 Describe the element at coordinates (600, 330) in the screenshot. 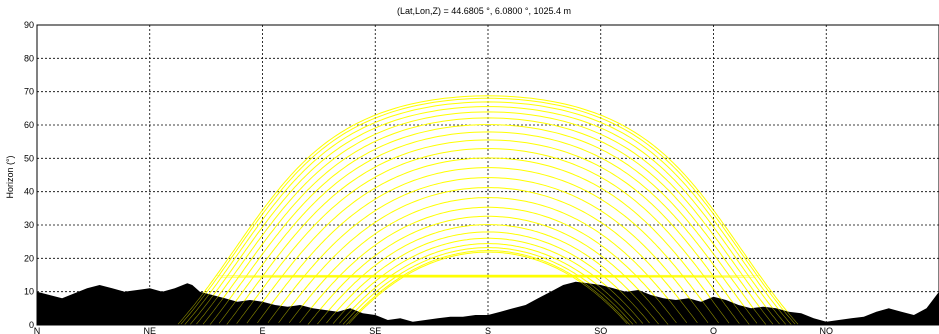

I see `x-tick-label-5: SO` at that location.